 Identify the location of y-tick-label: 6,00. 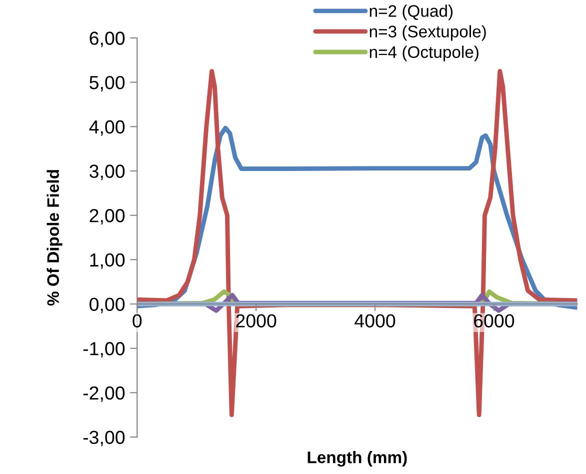
(107, 40).